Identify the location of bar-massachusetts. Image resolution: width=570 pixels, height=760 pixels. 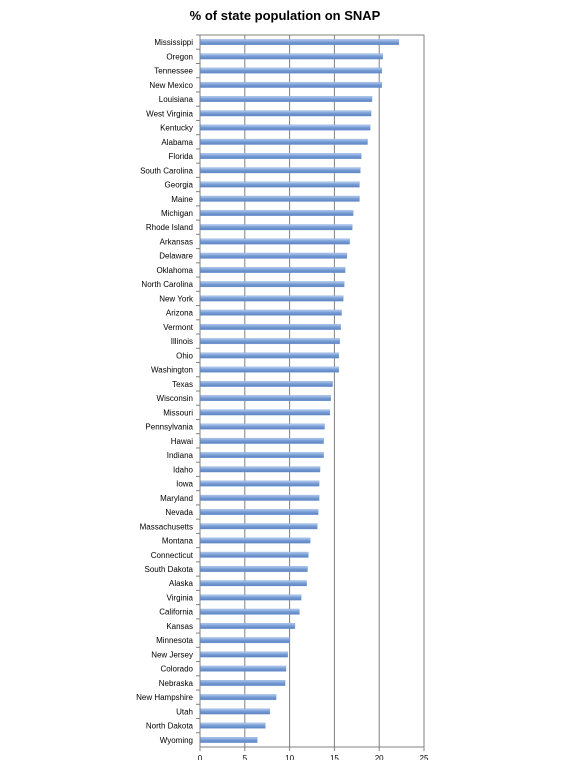
(259, 526).